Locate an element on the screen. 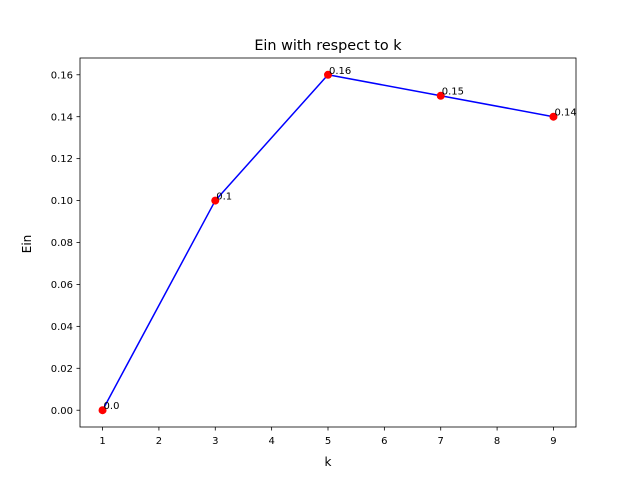 The width and height of the screenshot is (640, 480). x-tick-label: 5 is located at coordinates (328, 441).